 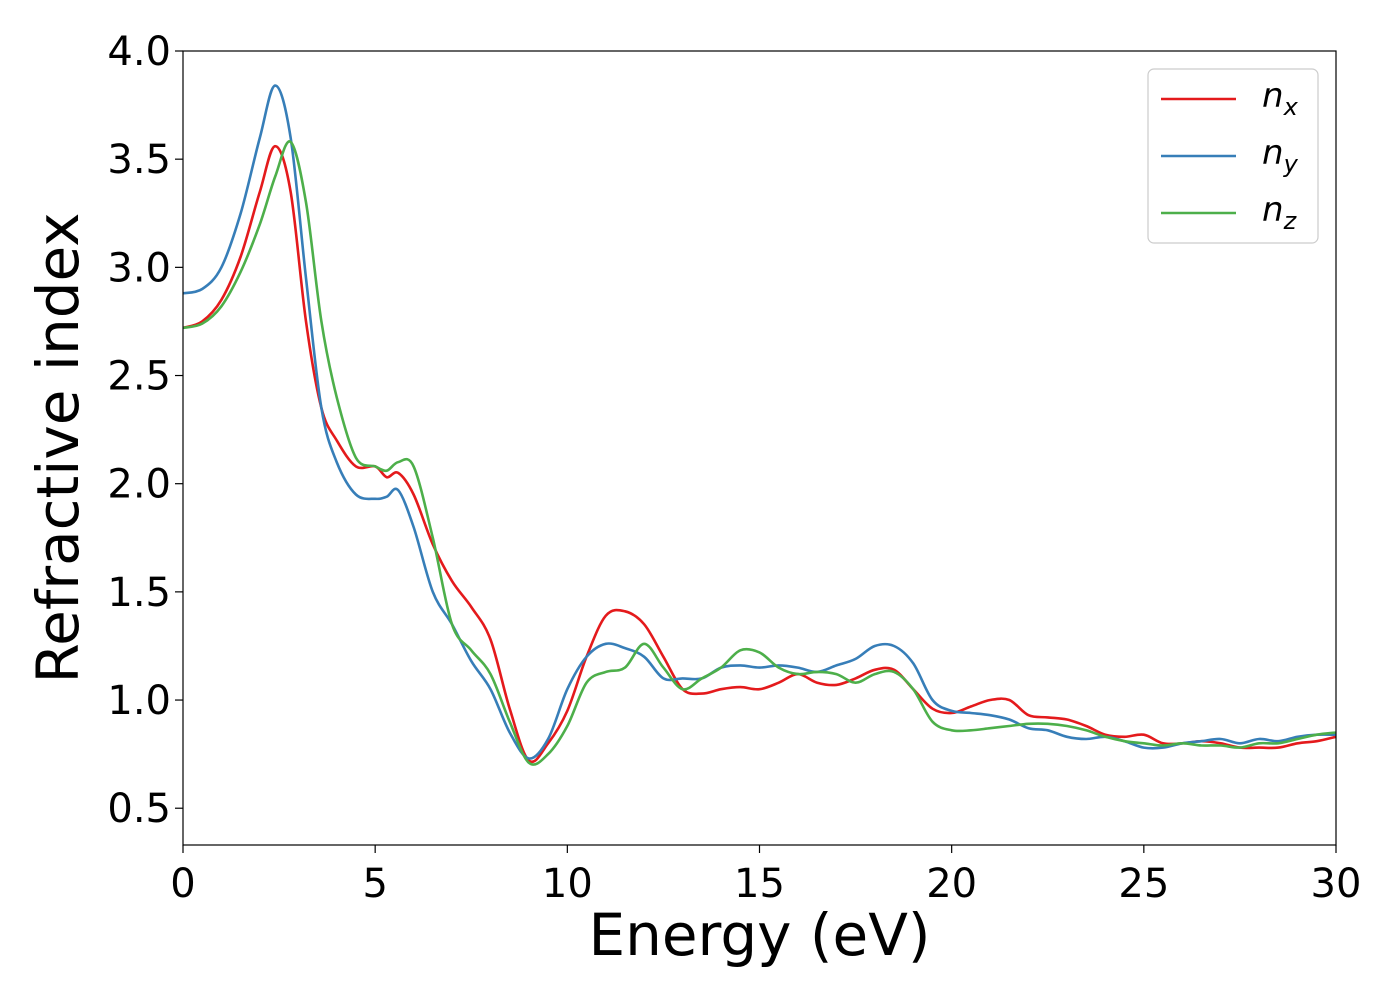 I want to click on legend: nx ny nz, so click(x=1233, y=156).